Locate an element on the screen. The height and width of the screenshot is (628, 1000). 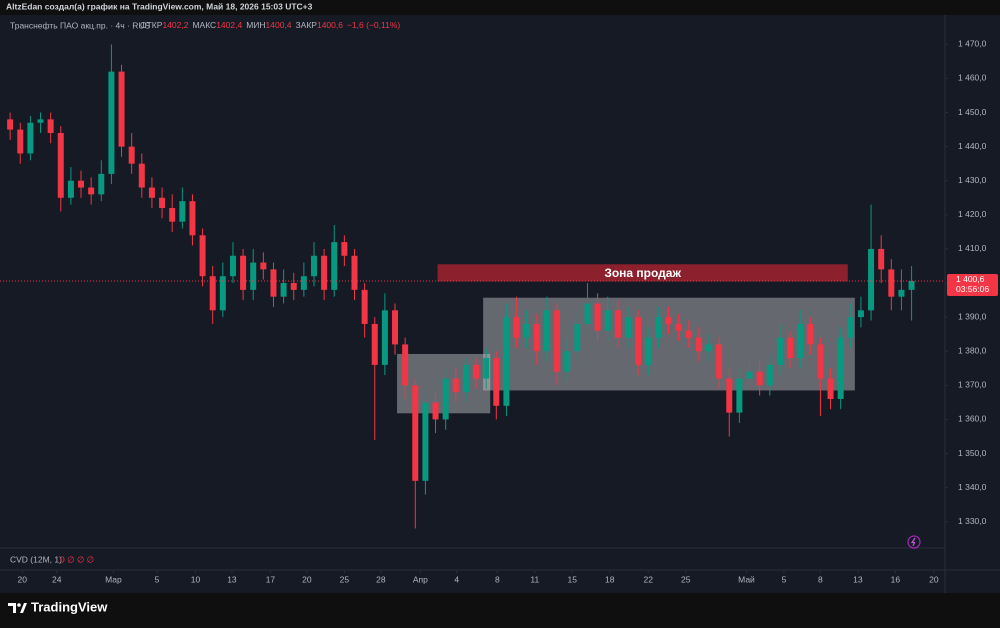
y-tick-label: 1 430,0 is located at coordinates (972, 180).